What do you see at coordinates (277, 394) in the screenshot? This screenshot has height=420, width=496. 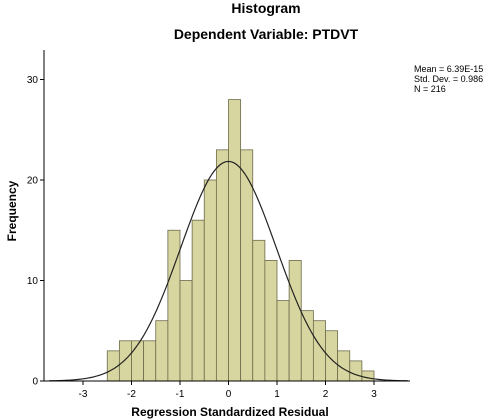 I see `x-tick-label: 1` at bounding box center [277, 394].